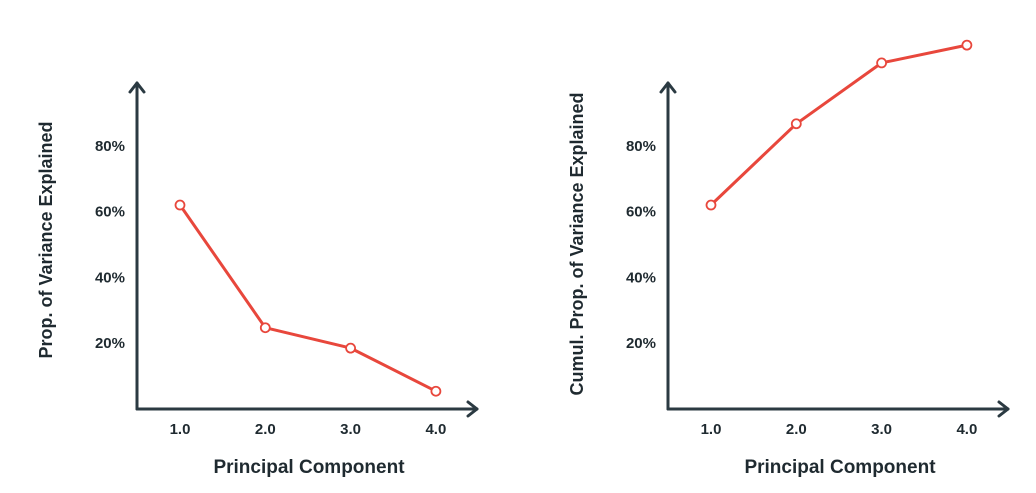 This screenshot has height=493, width=1036. I want to click on x-tick-label-left: 2.0, so click(265, 429).